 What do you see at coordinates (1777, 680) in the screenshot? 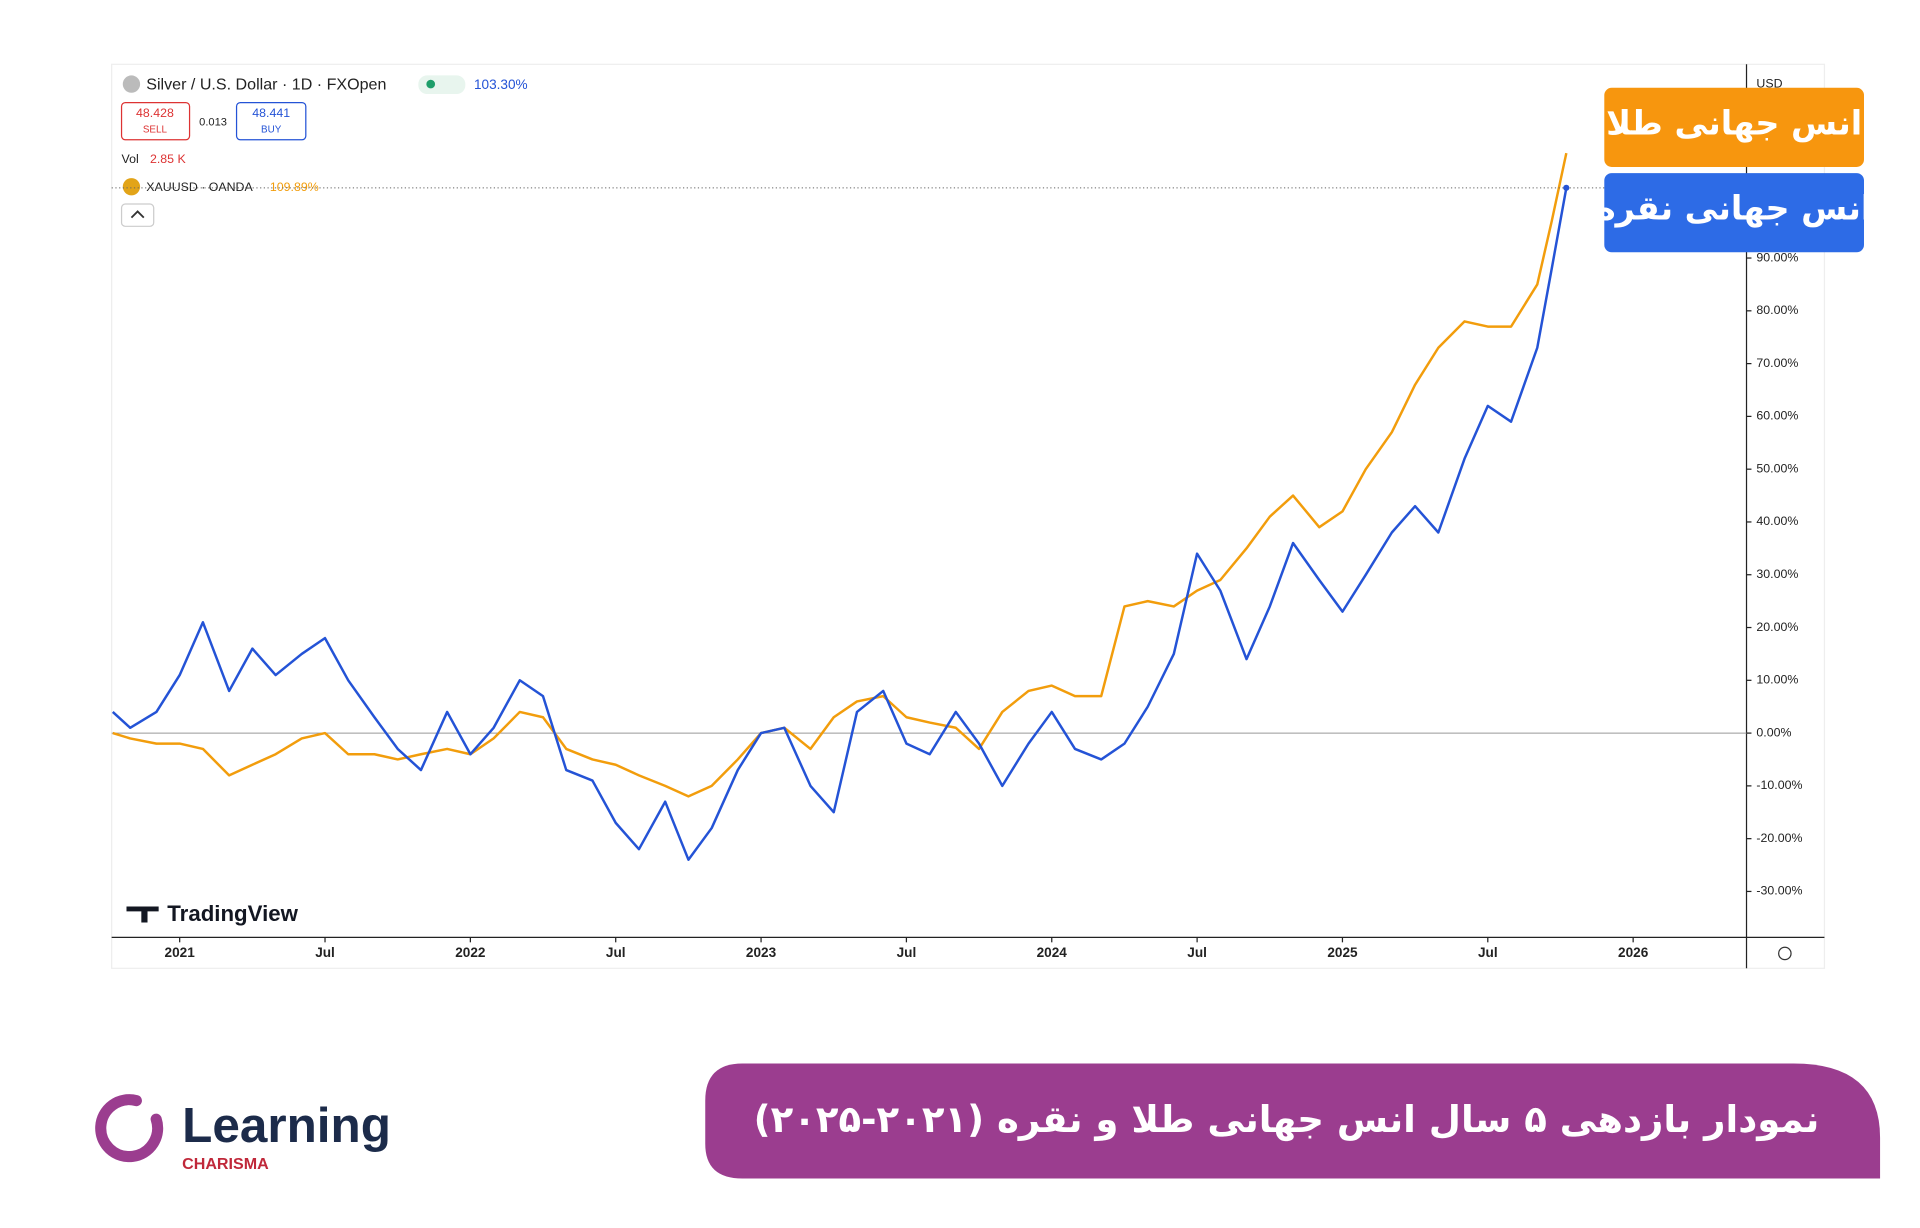
I see `y-tick-label: 10.00%` at bounding box center [1777, 680].